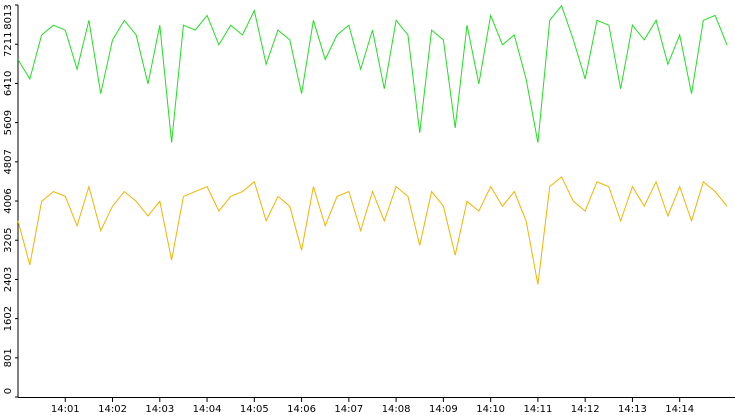 The width and height of the screenshot is (735, 415). What do you see at coordinates (112, 409) in the screenshot?
I see `x-tick-label: 14:02` at bounding box center [112, 409].